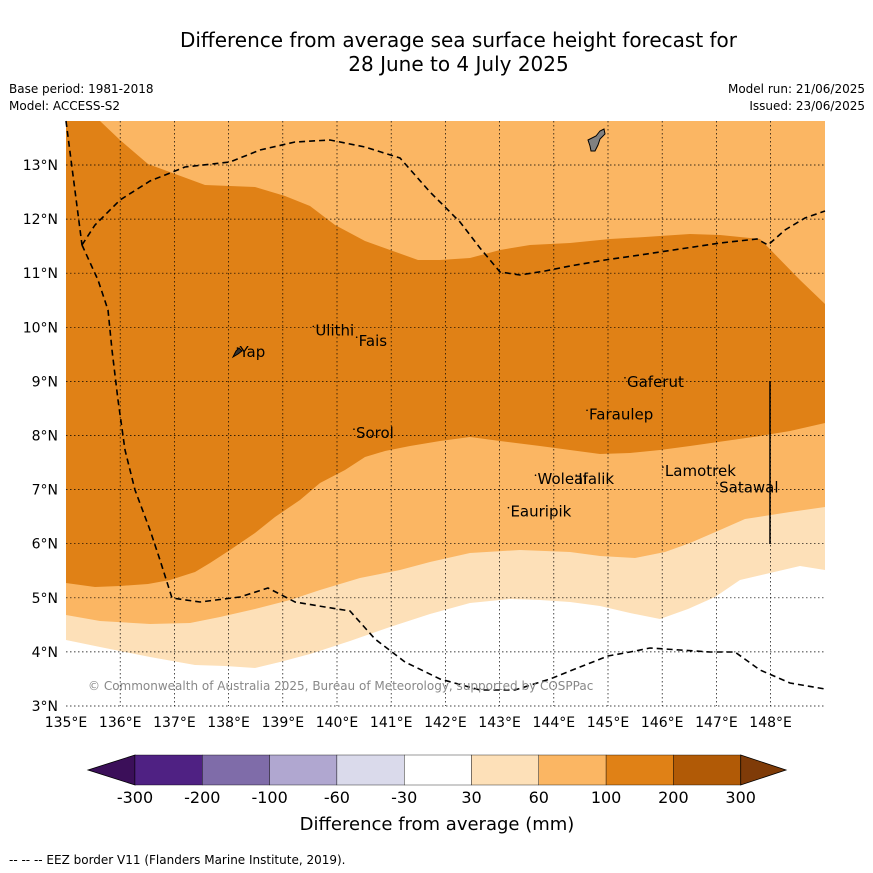 Image resolution: width=873 pixels, height=873 pixels. Describe the element at coordinates (81, 89) in the screenshot. I see `base-period-text: Base period: 1981-2018` at that location.